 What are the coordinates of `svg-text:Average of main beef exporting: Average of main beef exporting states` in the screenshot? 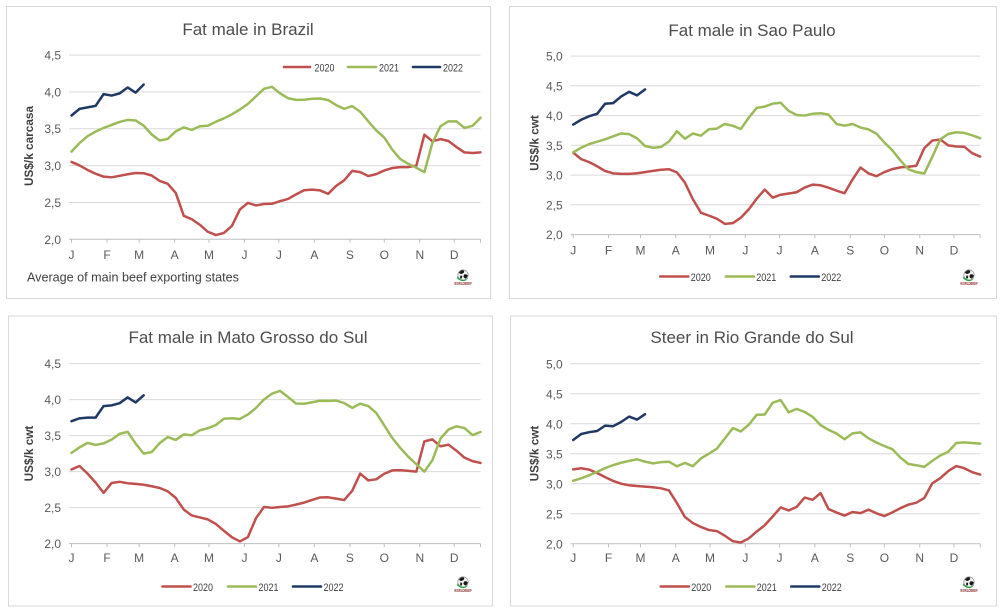 It's located at (133, 278).